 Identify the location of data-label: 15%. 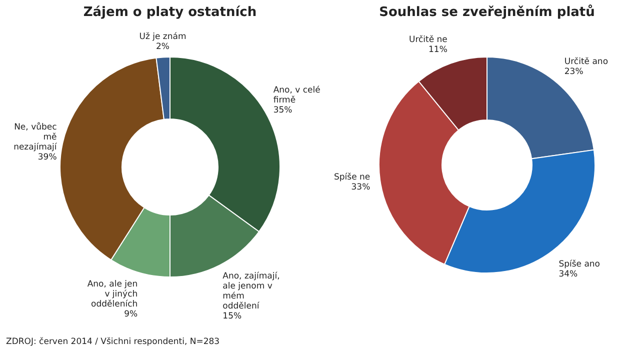
(232, 316).